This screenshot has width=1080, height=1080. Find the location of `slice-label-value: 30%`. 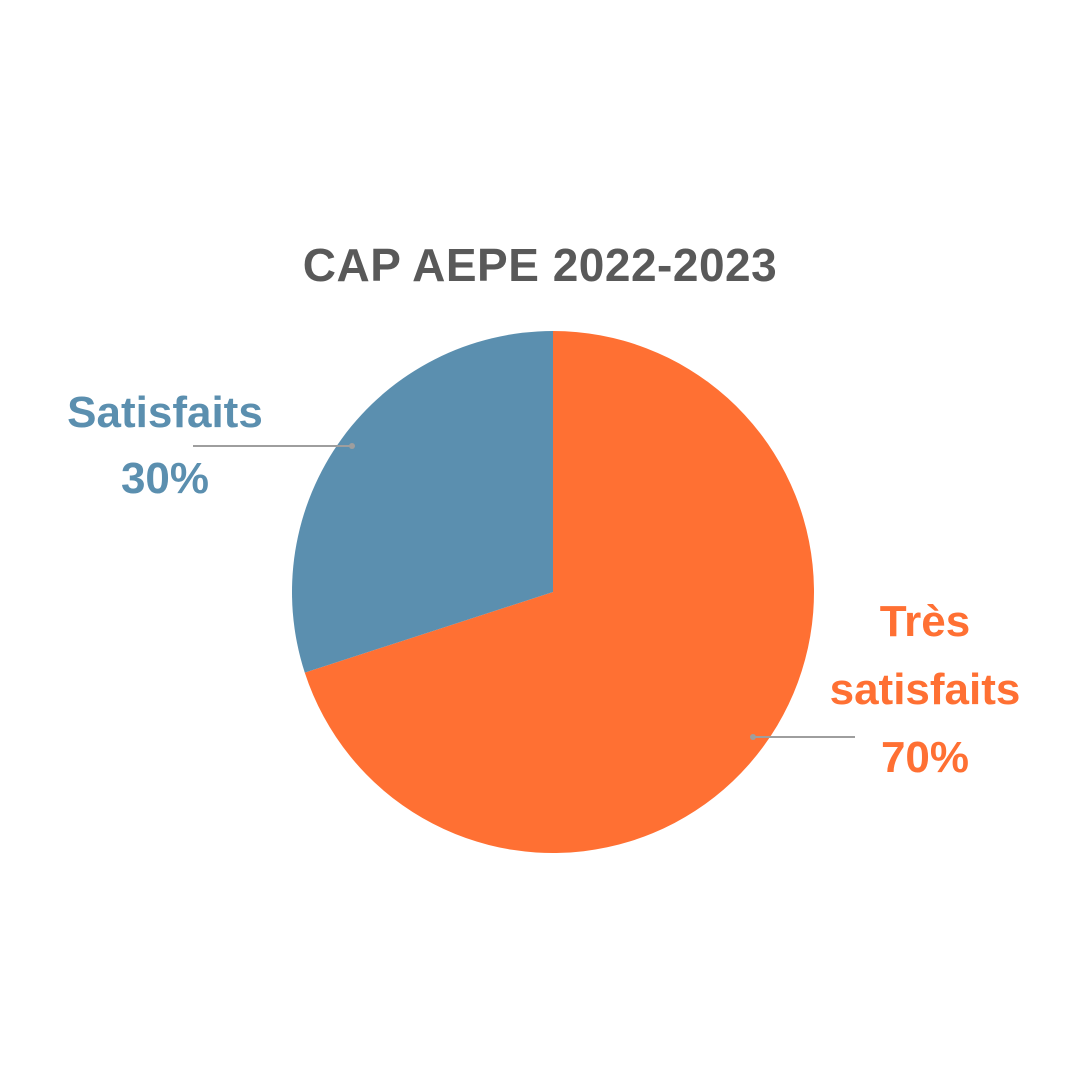

slice-label-value: 30% is located at coordinates (165, 478).